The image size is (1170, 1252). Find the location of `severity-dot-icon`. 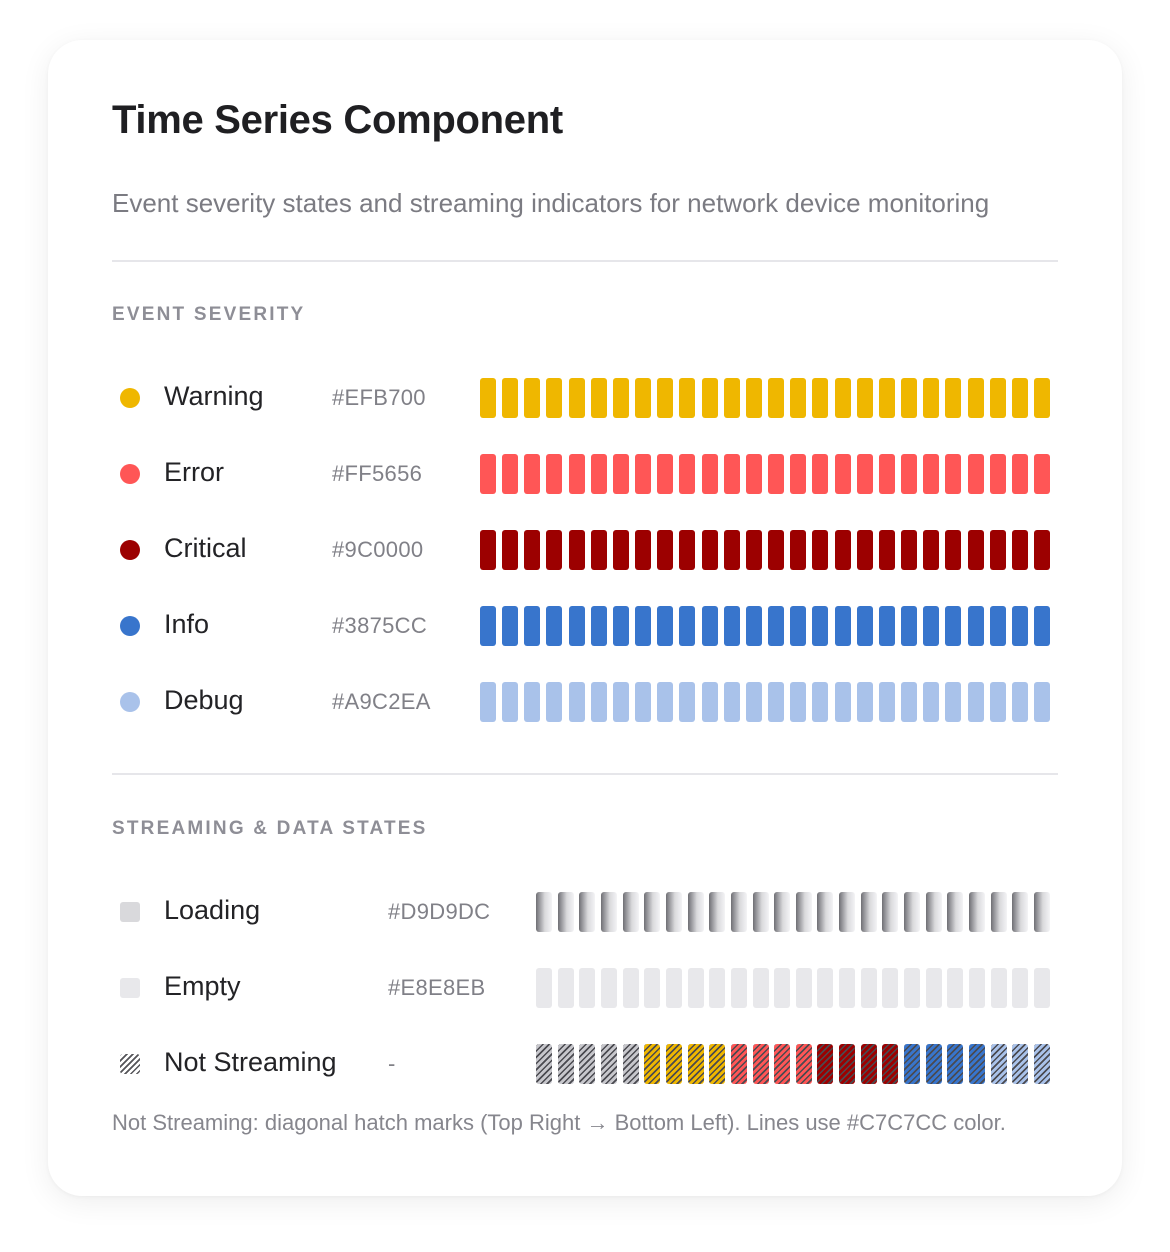

severity-dot-icon is located at coordinates (130, 398).